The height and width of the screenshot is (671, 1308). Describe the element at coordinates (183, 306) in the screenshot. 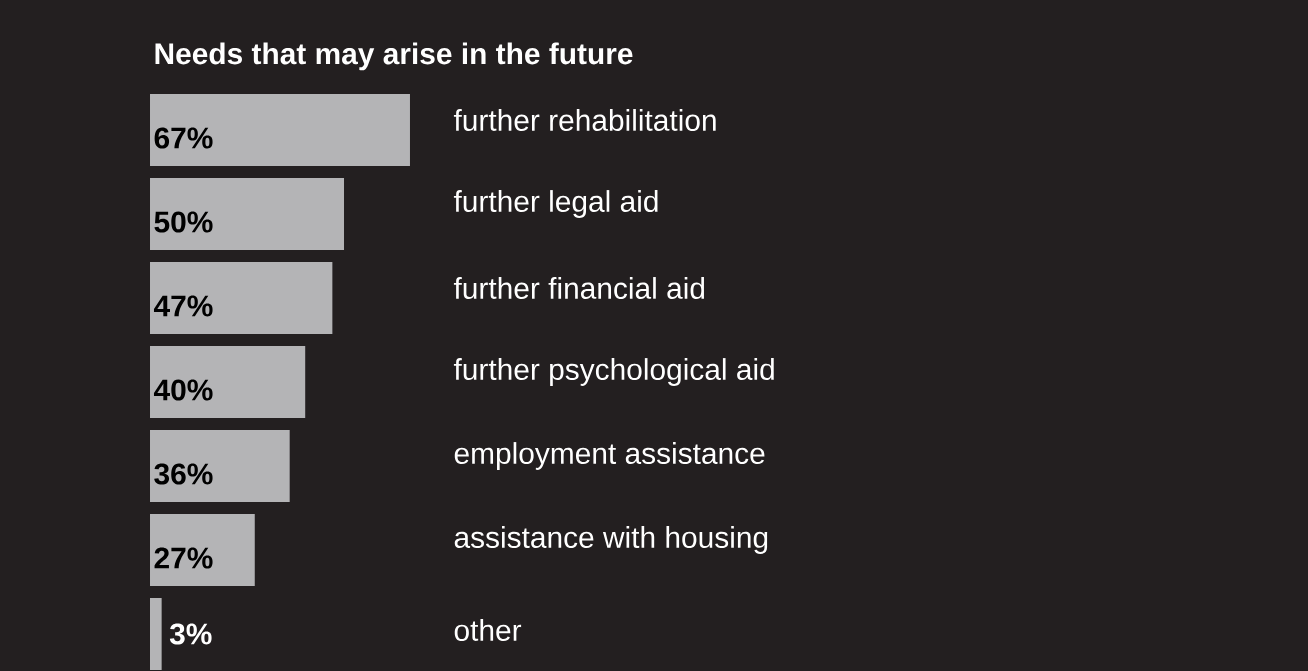

I see `data-label: 47%` at that location.